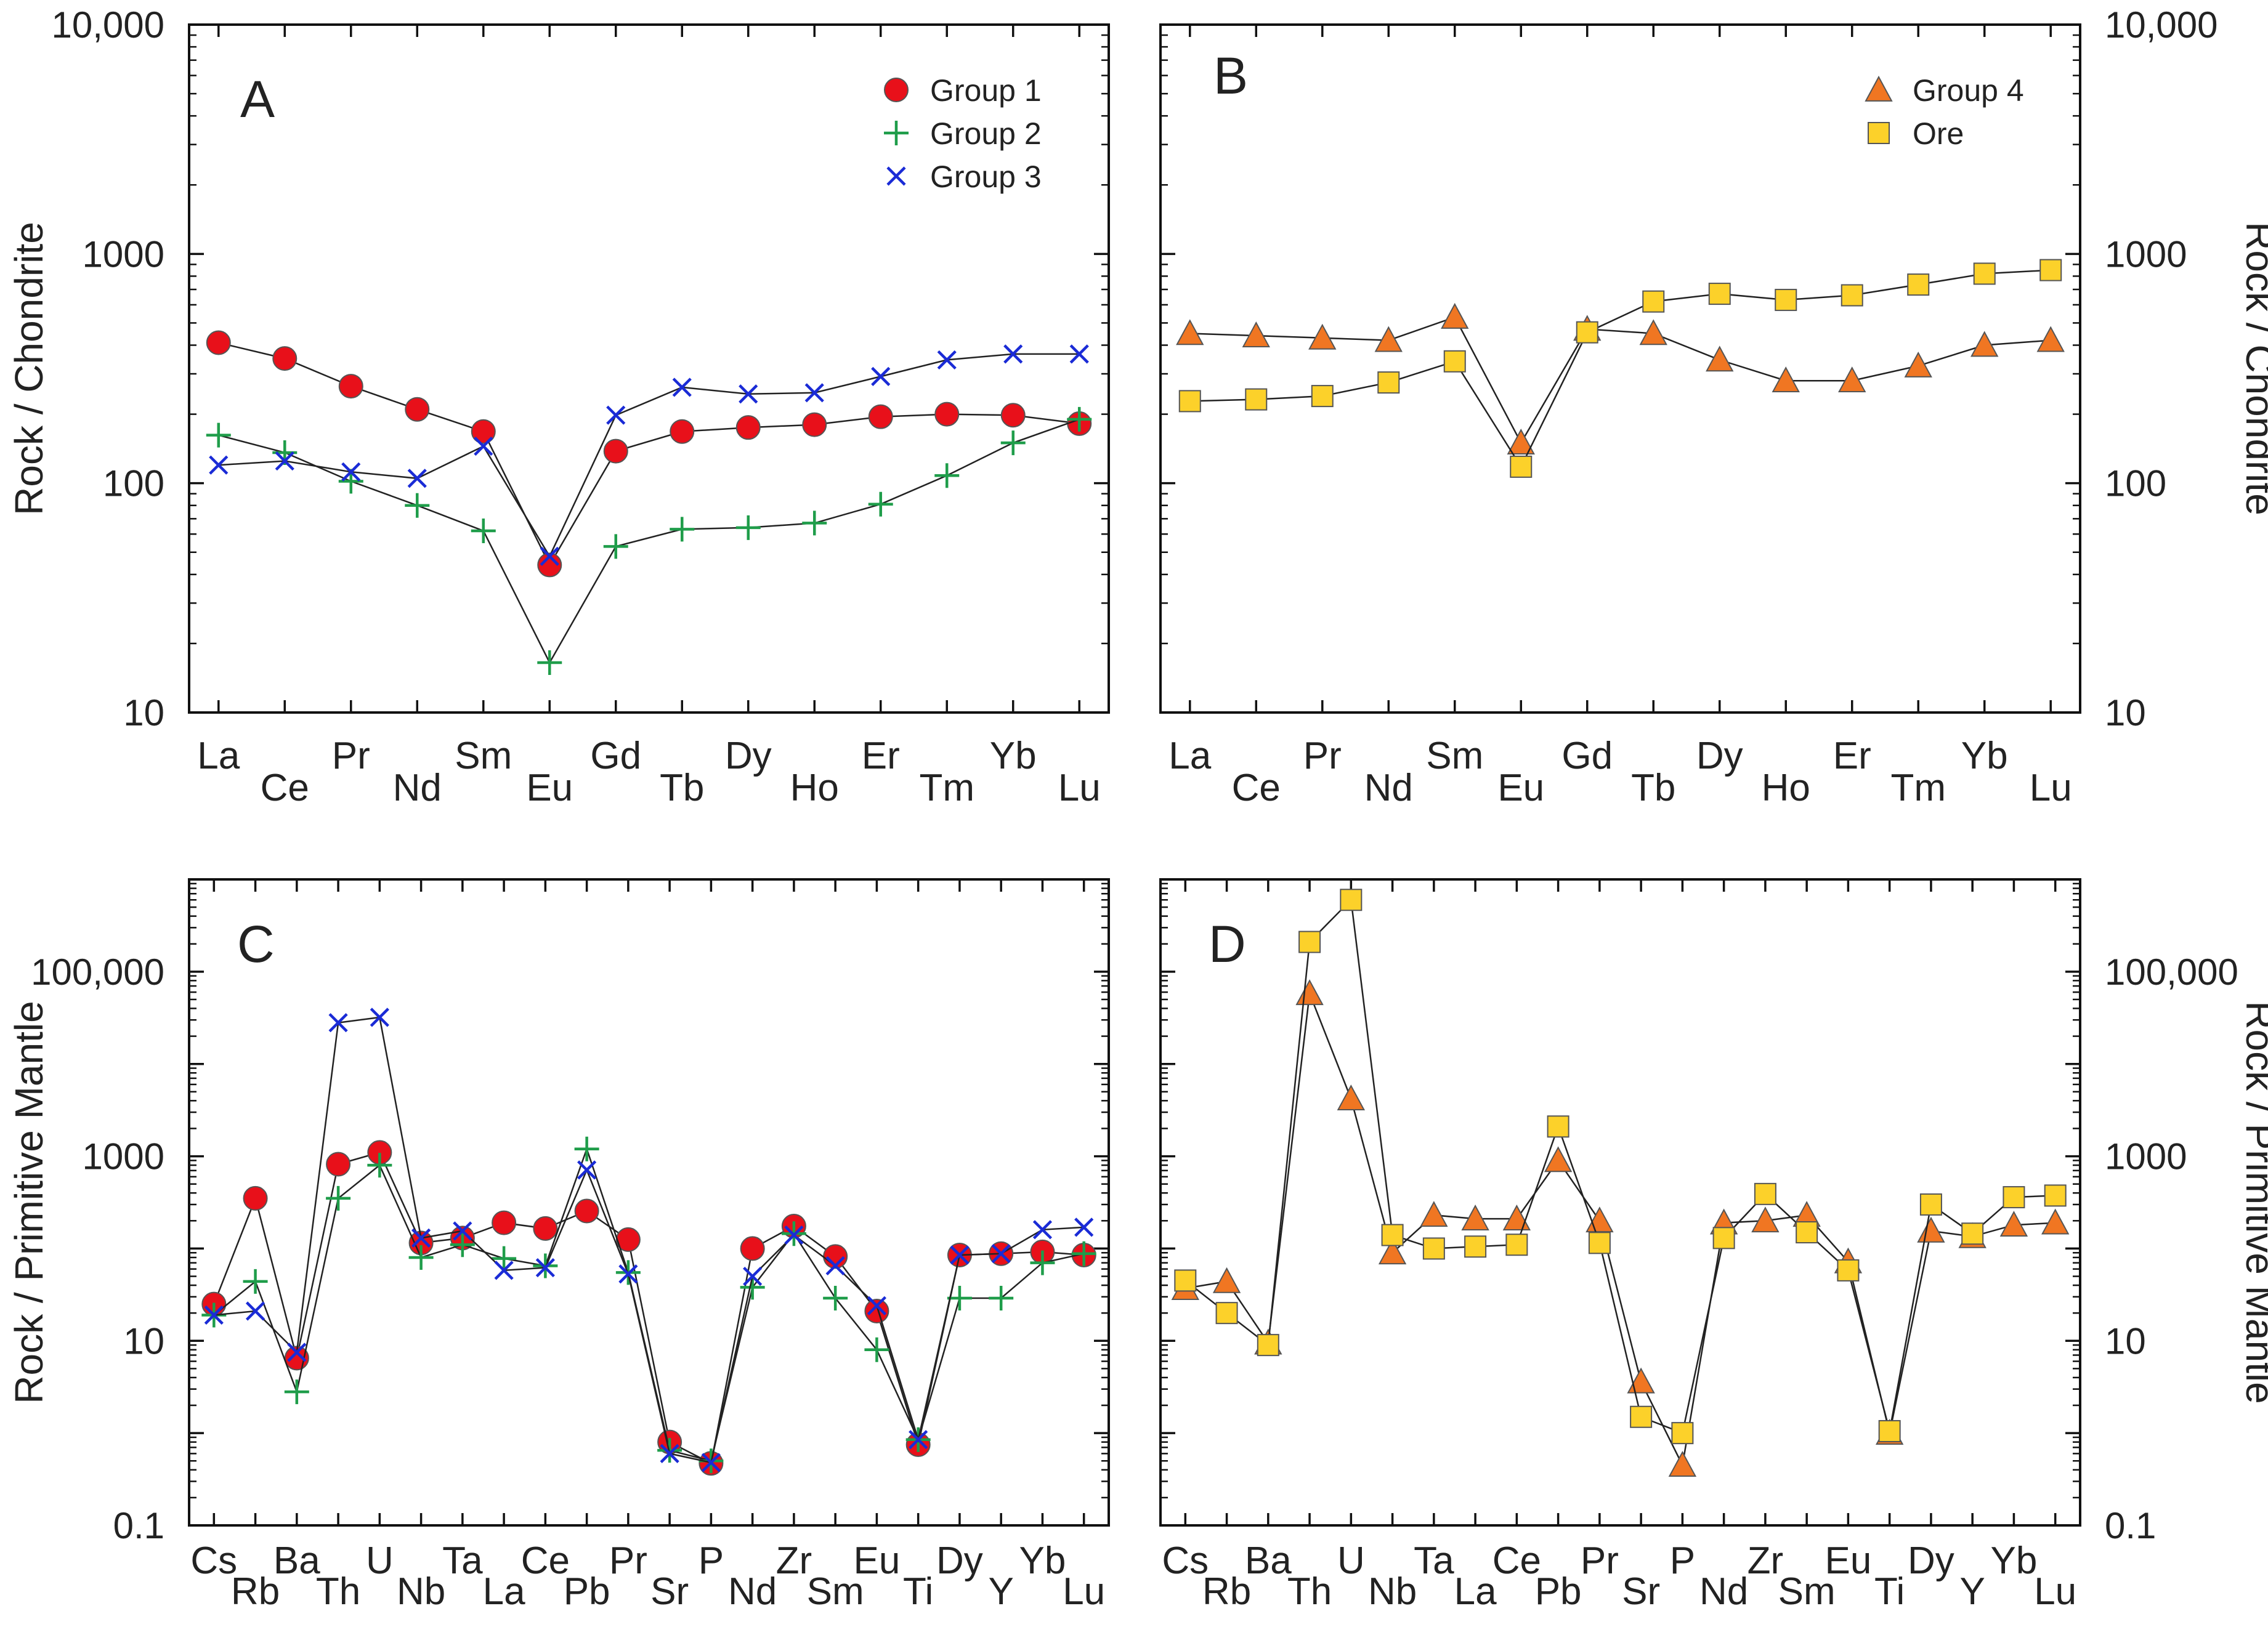  What do you see at coordinates (143, 712) in the screenshot?
I see `y-tick-label: 10` at bounding box center [143, 712].